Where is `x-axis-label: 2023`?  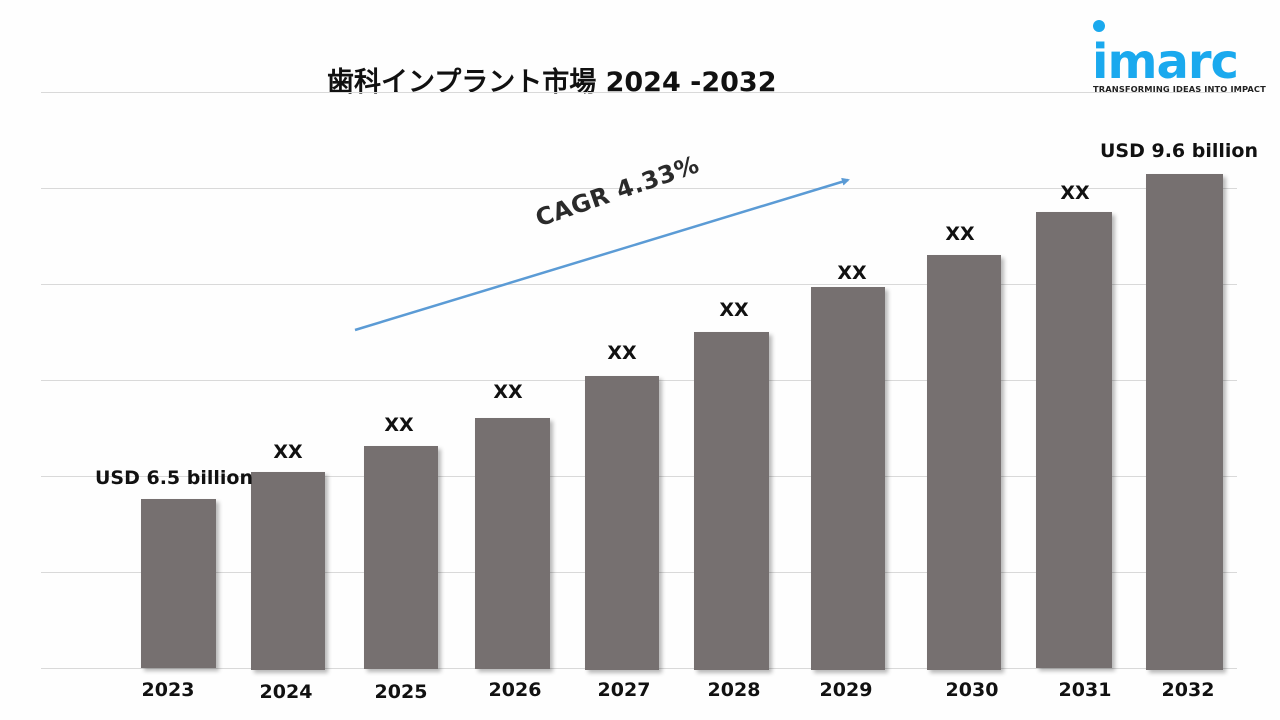
x-axis-label: 2023 is located at coordinates (168, 690).